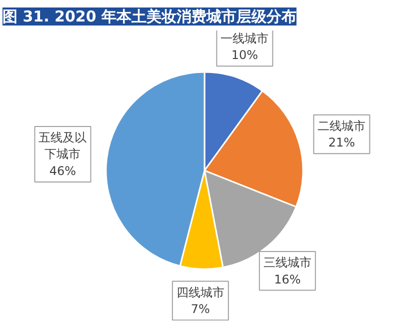  I want to click on slice-label: 一线城市, so click(244, 38).